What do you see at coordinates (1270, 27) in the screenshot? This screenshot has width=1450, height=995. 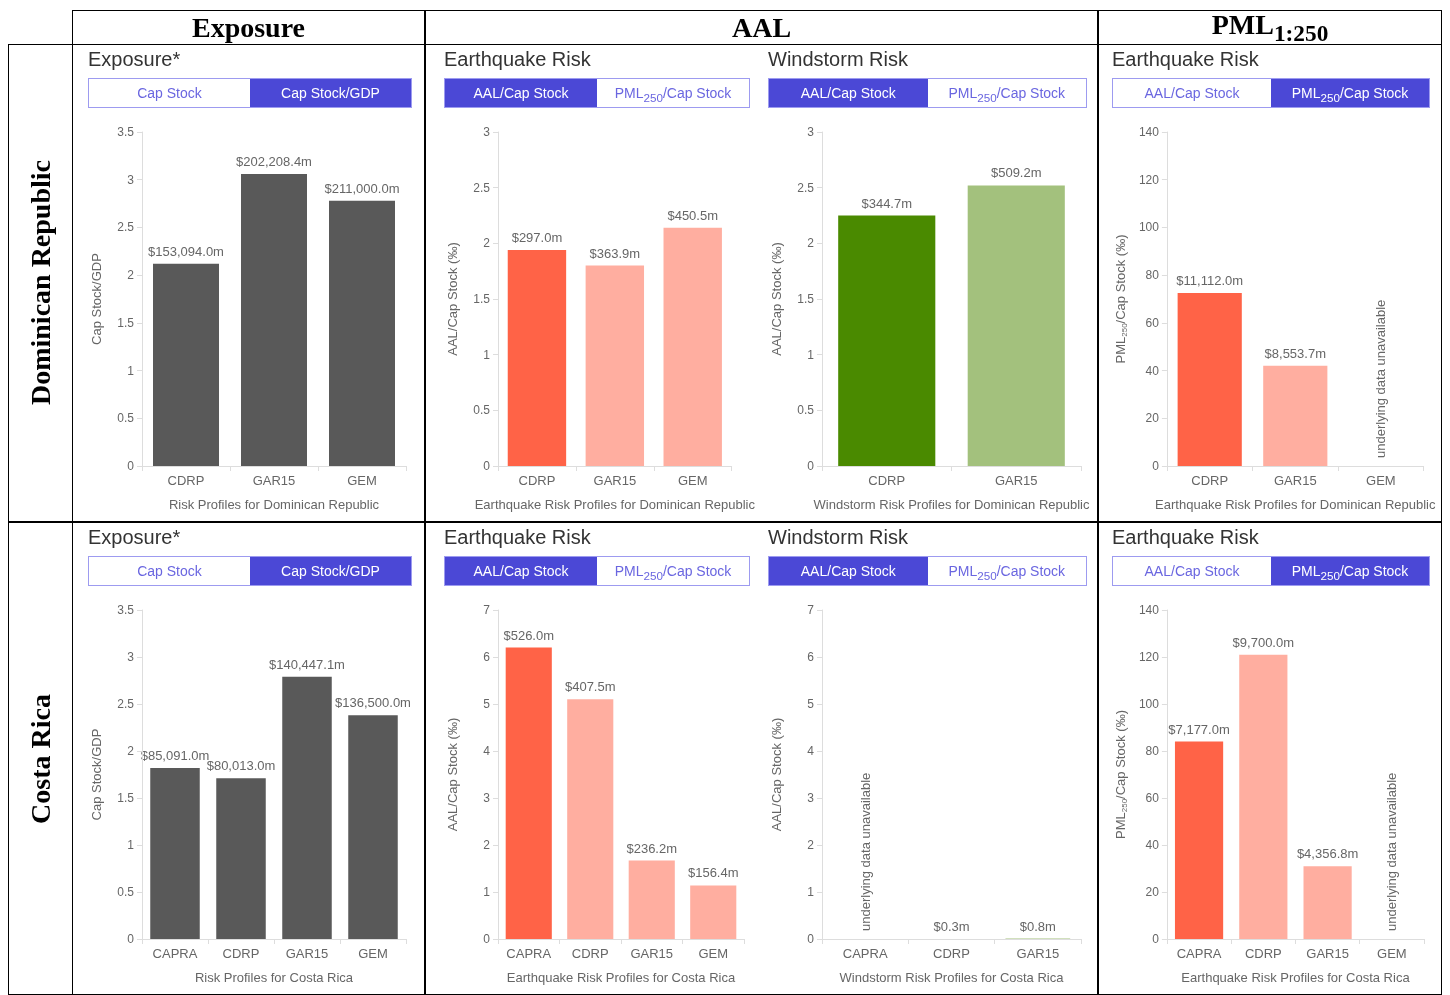 I see `text: PML$_{1:250}$` at bounding box center [1270, 27].